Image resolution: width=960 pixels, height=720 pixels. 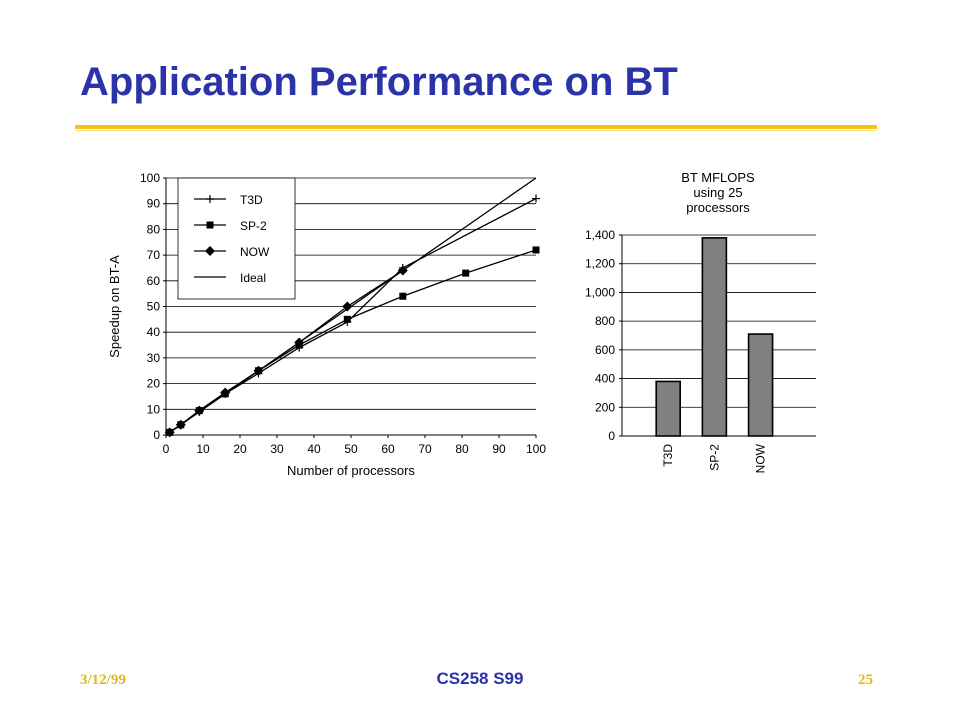 What do you see at coordinates (154, 229) in the screenshot?
I see `y-tick-label: 80` at bounding box center [154, 229].